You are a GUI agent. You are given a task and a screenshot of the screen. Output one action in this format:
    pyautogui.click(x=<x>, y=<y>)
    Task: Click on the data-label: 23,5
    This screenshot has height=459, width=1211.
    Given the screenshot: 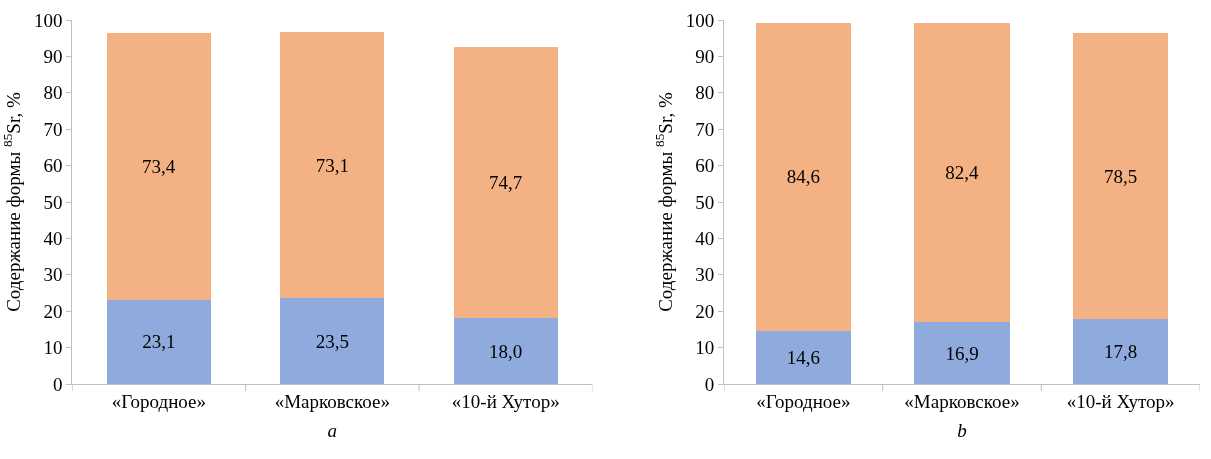 What is the action you would take?
    pyautogui.click(x=332, y=341)
    